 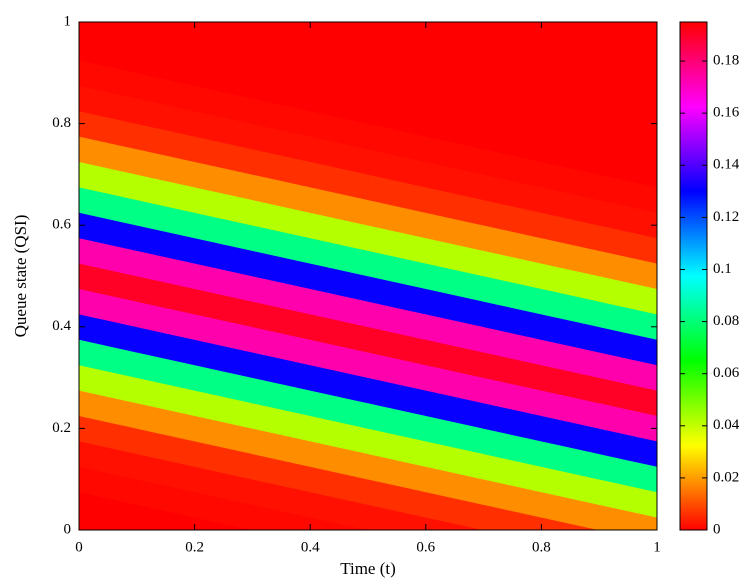 I want to click on x-tick-label: 0.4, so click(x=310, y=547).